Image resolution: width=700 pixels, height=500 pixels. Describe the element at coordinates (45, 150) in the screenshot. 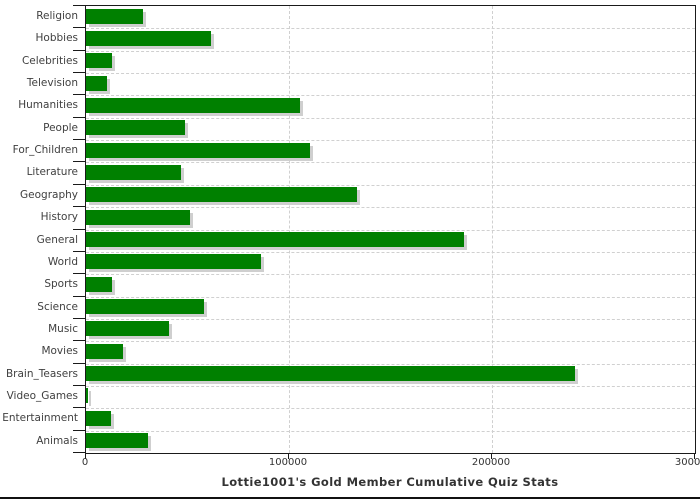

I see `category-label: For_Children` at that location.